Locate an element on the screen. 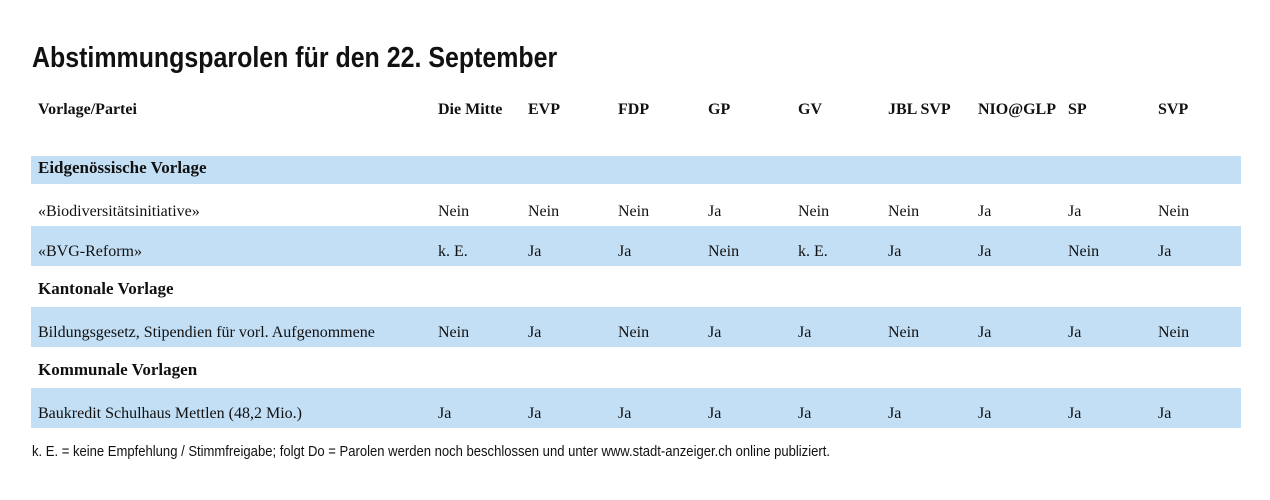 The width and height of the screenshot is (1270, 500). column-header: NIO@GLP is located at coordinates (1017, 109).